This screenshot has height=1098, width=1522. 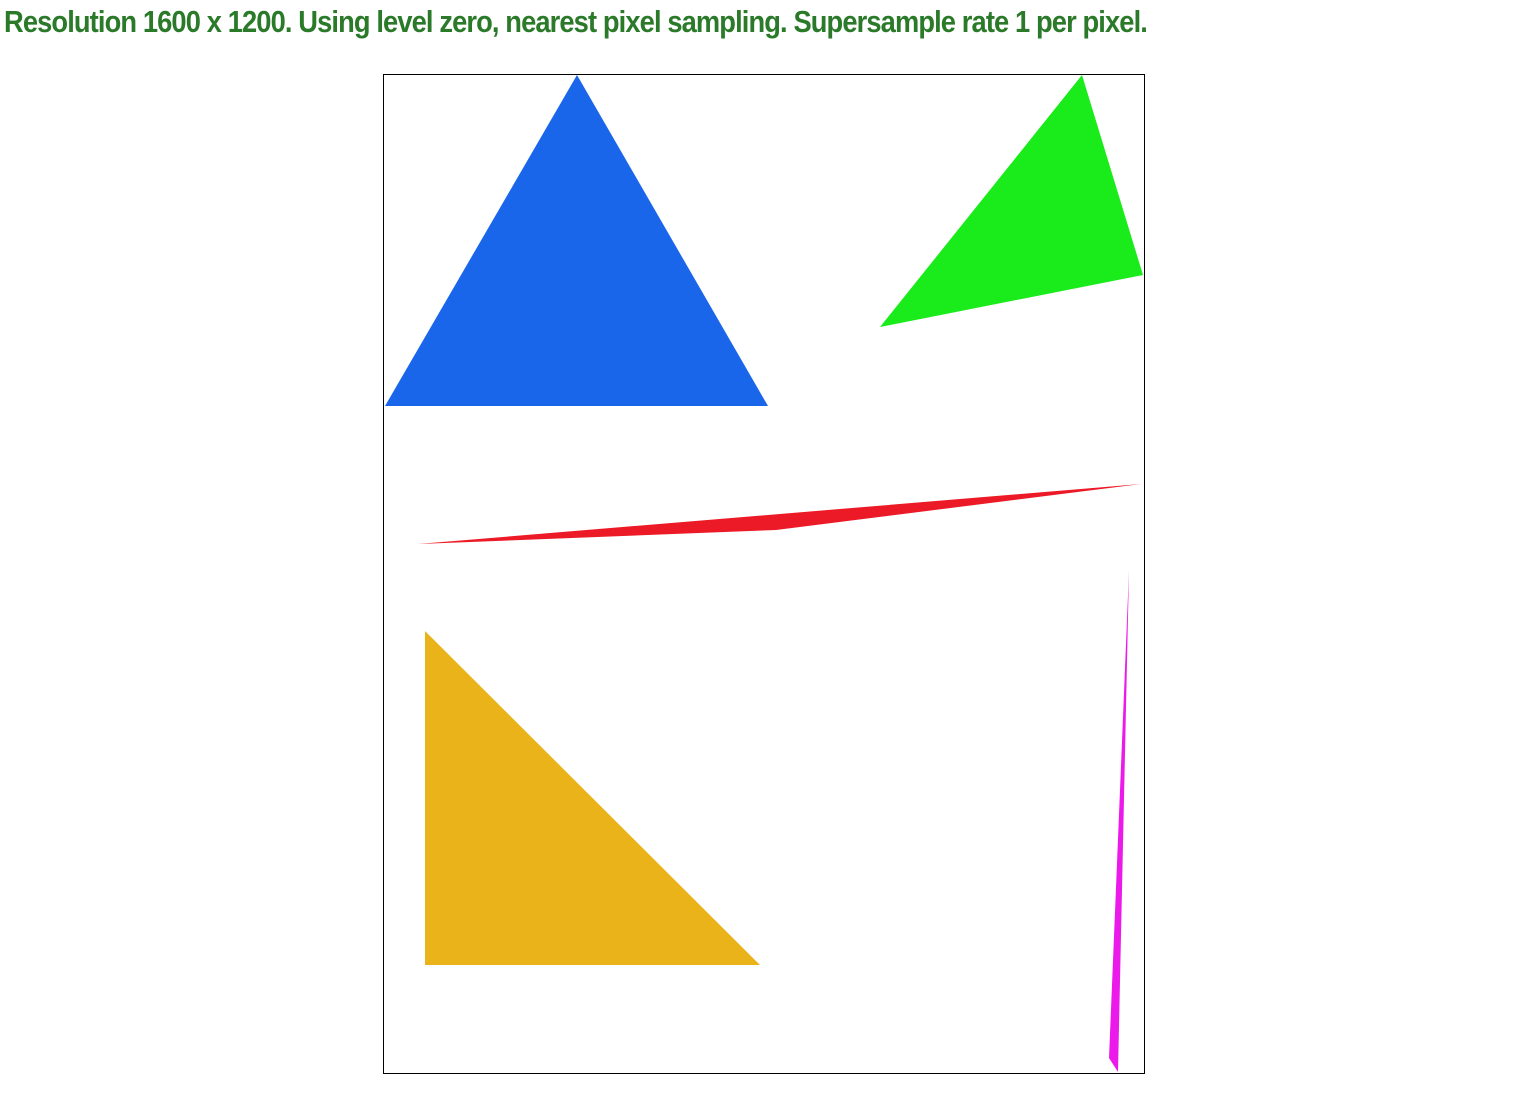 I want to click on gold-triangle, so click(x=592, y=798).